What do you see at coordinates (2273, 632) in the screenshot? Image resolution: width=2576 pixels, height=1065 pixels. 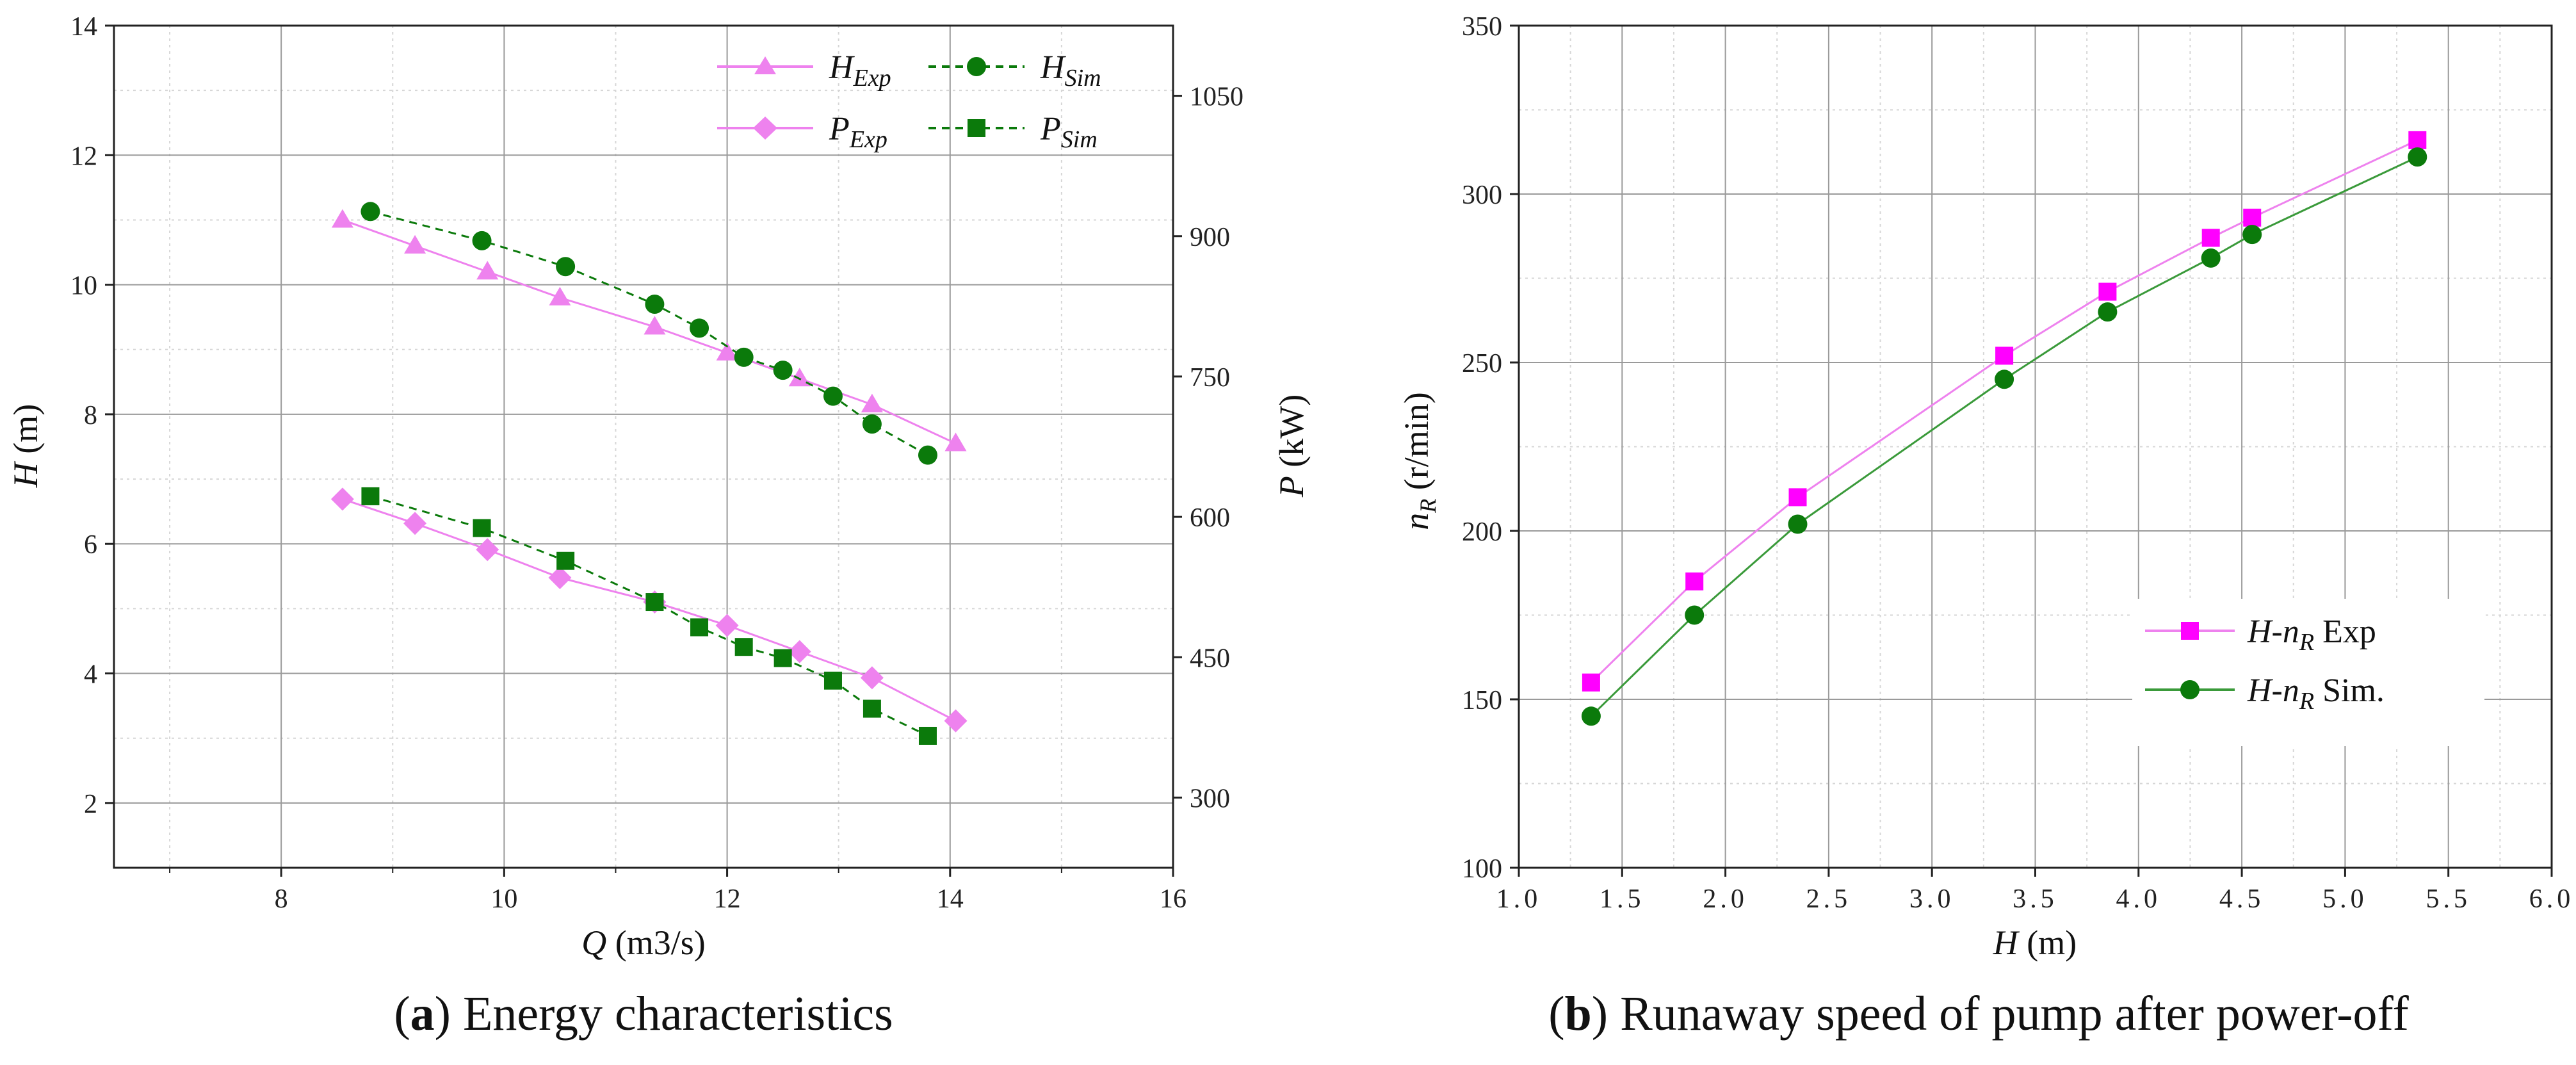 I see `legend-pre-exp: H-n` at bounding box center [2273, 632].